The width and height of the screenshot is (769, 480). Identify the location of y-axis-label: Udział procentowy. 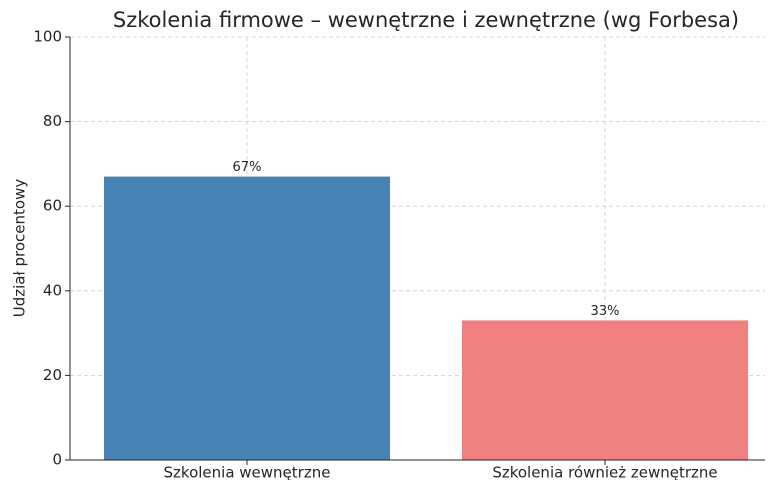
(20, 248).